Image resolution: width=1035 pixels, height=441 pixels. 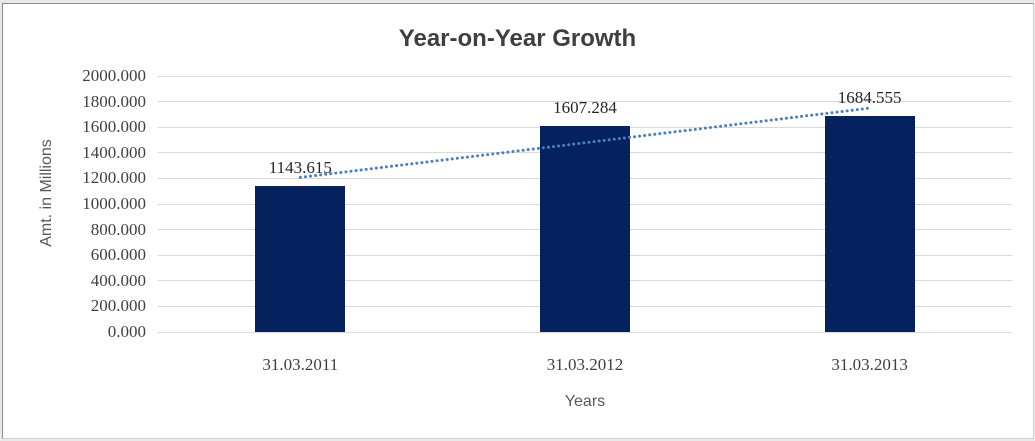 I want to click on y-tick-label: 800.000, so click(x=118, y=229).